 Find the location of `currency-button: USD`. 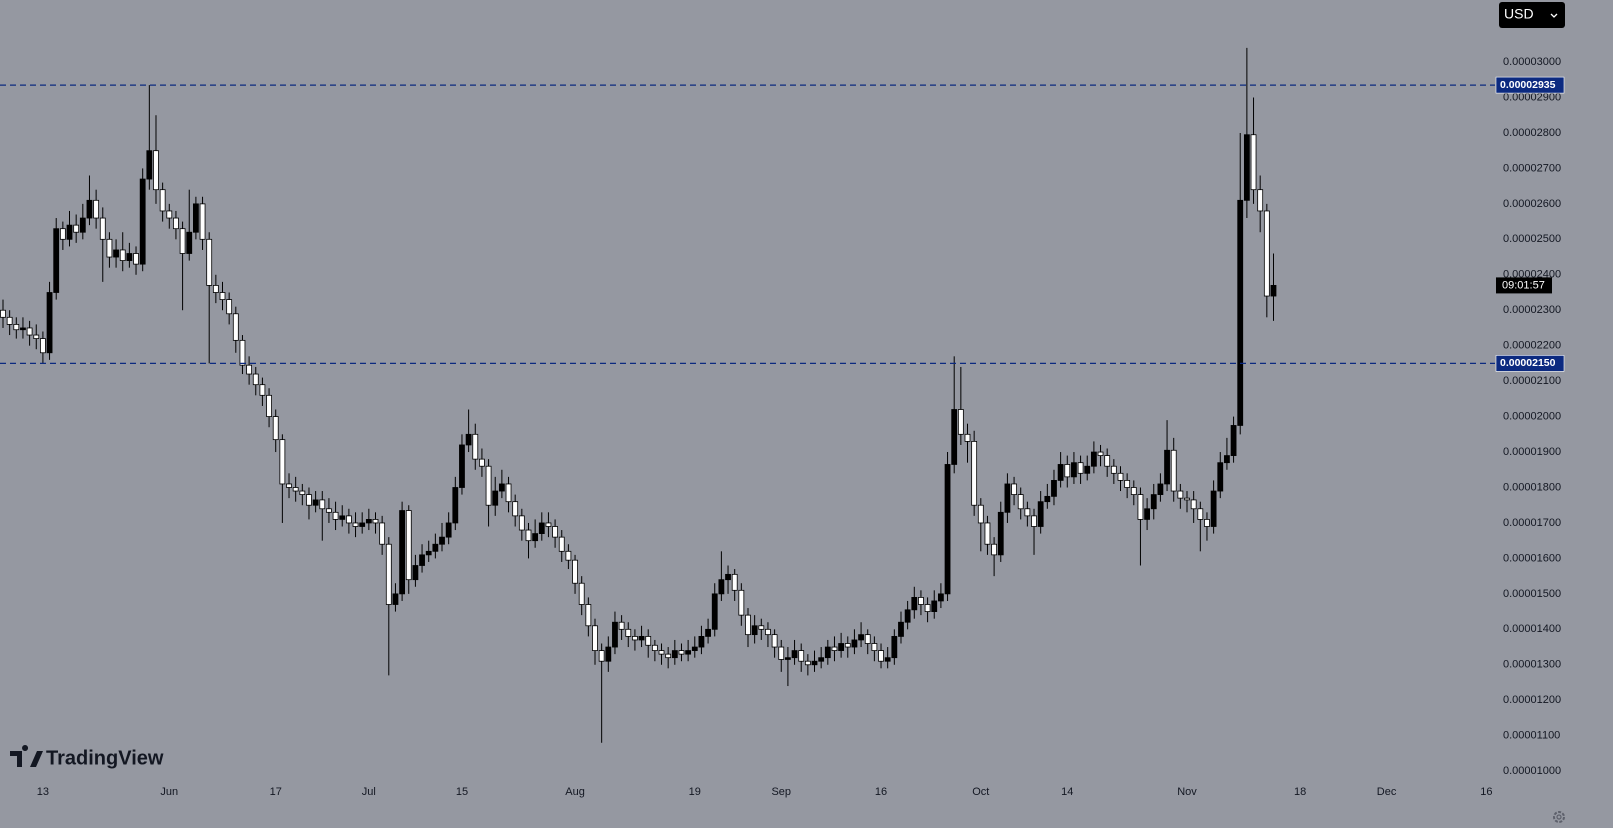

currency-button: USD is located at coordinates (1532, 15).